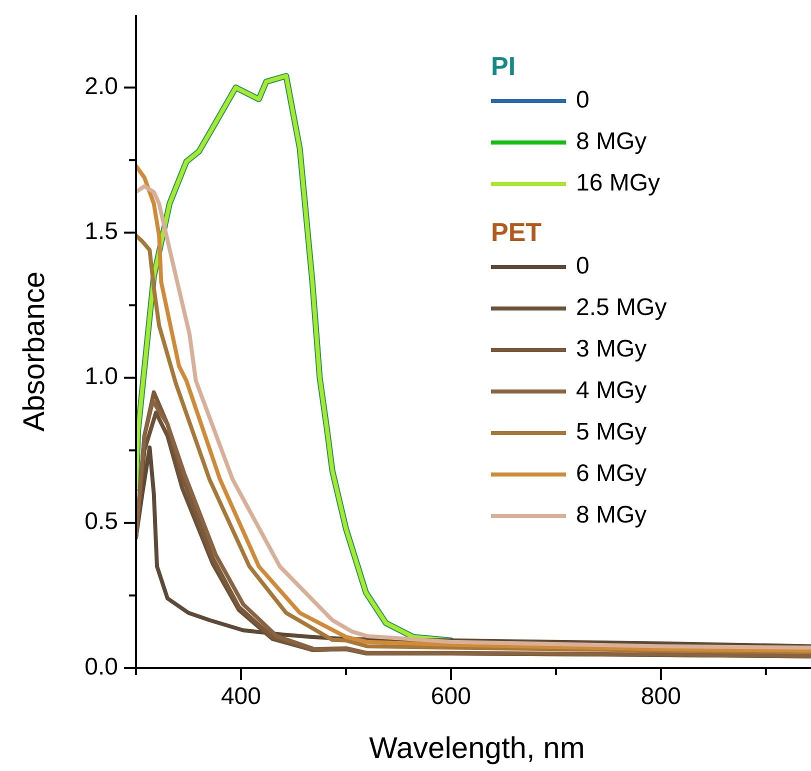 This screenshot has width=811, height=771. I want to click on legend-label: 6 MGy, so click(611, 473).